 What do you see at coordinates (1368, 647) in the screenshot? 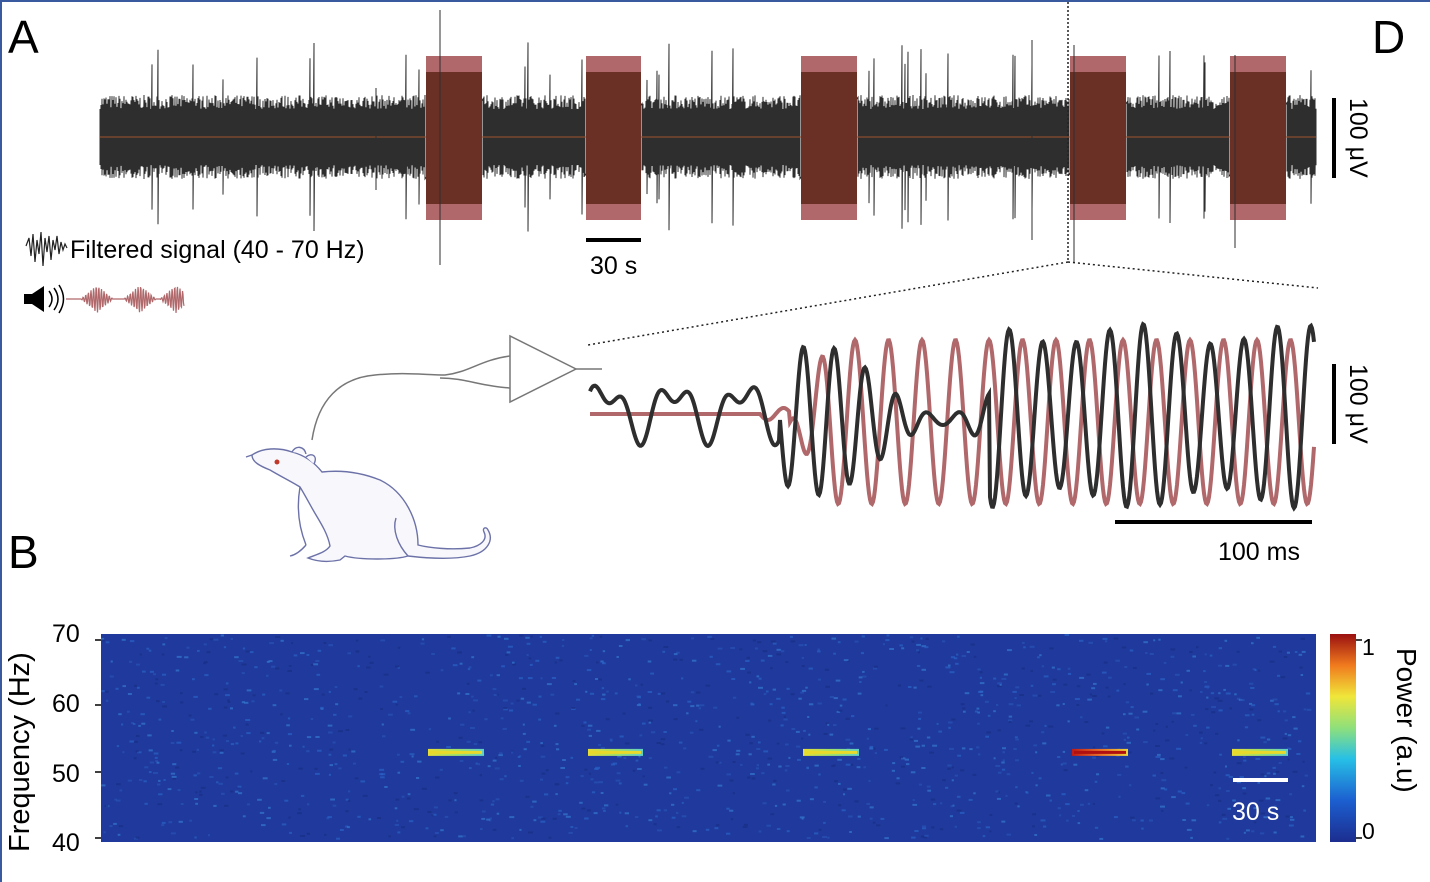
I see `colorbar-max-label: 1` at bounding box center [1368, 647].